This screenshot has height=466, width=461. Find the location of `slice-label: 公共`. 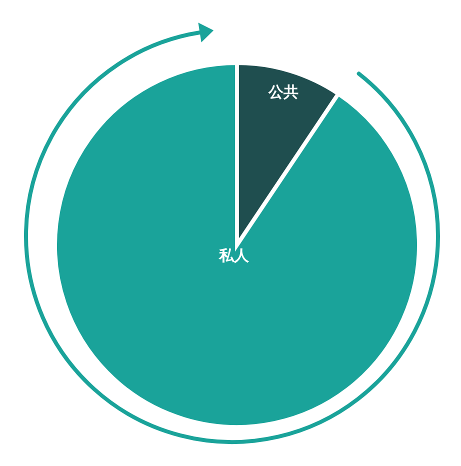

slice-label: 公共 is located at coordinates (283, 91).